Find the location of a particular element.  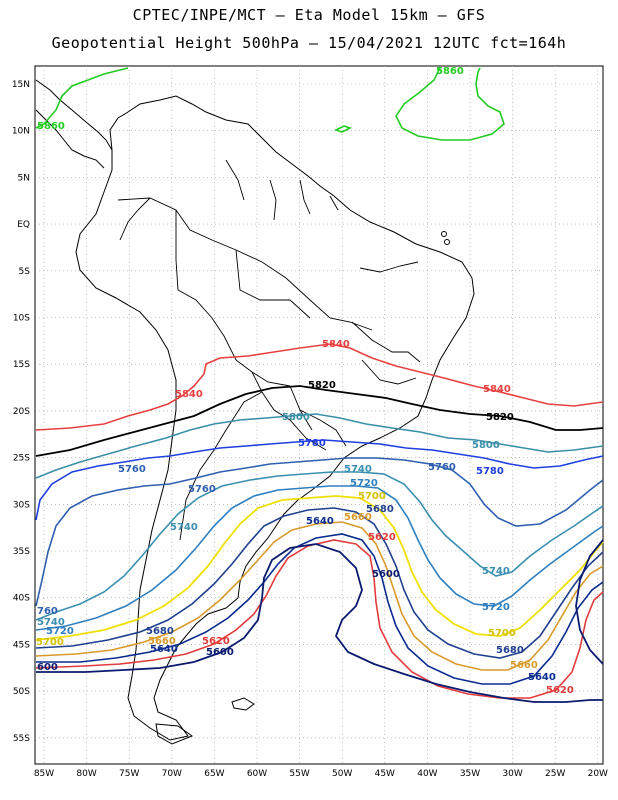

longitude-tick-label: 25W is located at coordinates (555, 774).